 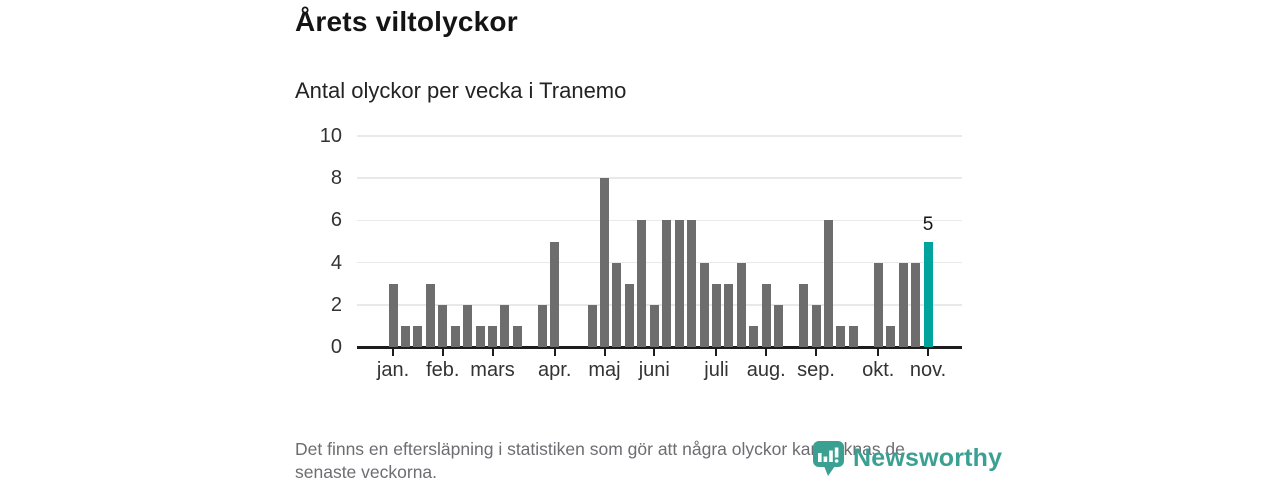 What do you see at coordinates (659, 347) in the screenshot?
I see `x-axis-line` at bounding box center [659, 347].